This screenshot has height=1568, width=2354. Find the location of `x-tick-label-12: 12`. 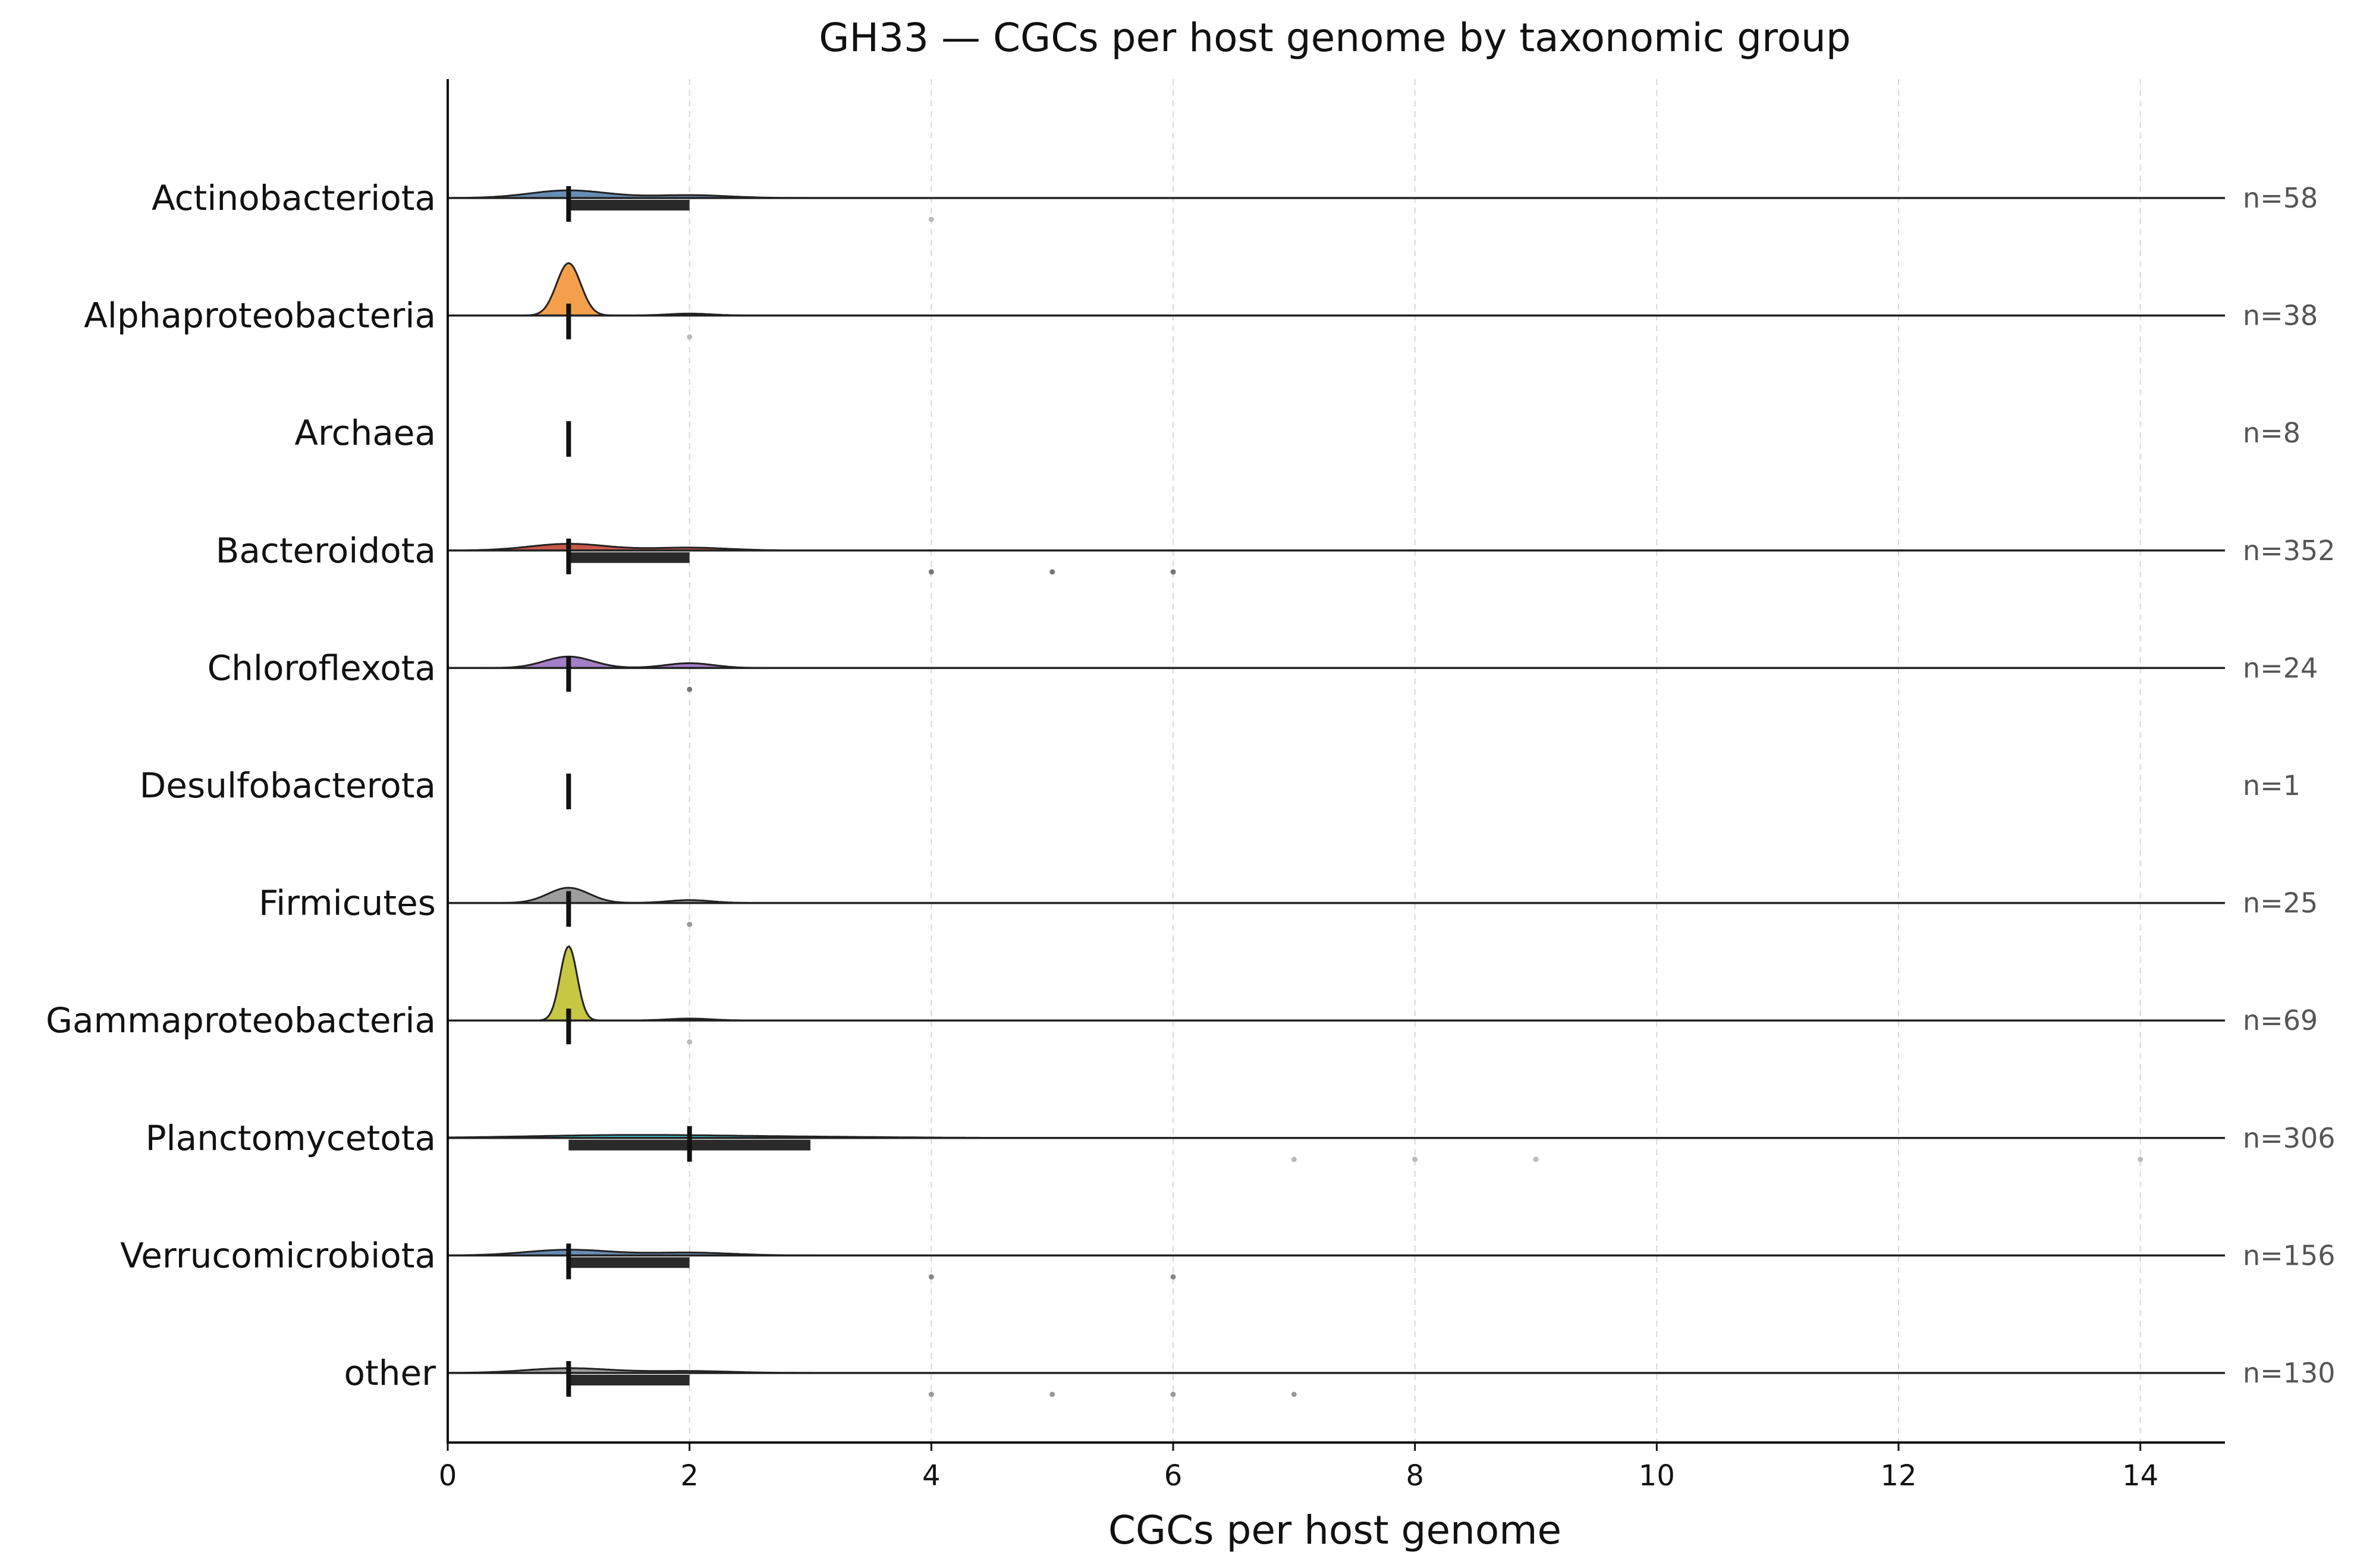

x-tick-label-12: 12 is located at coordinates (1898, 1475).